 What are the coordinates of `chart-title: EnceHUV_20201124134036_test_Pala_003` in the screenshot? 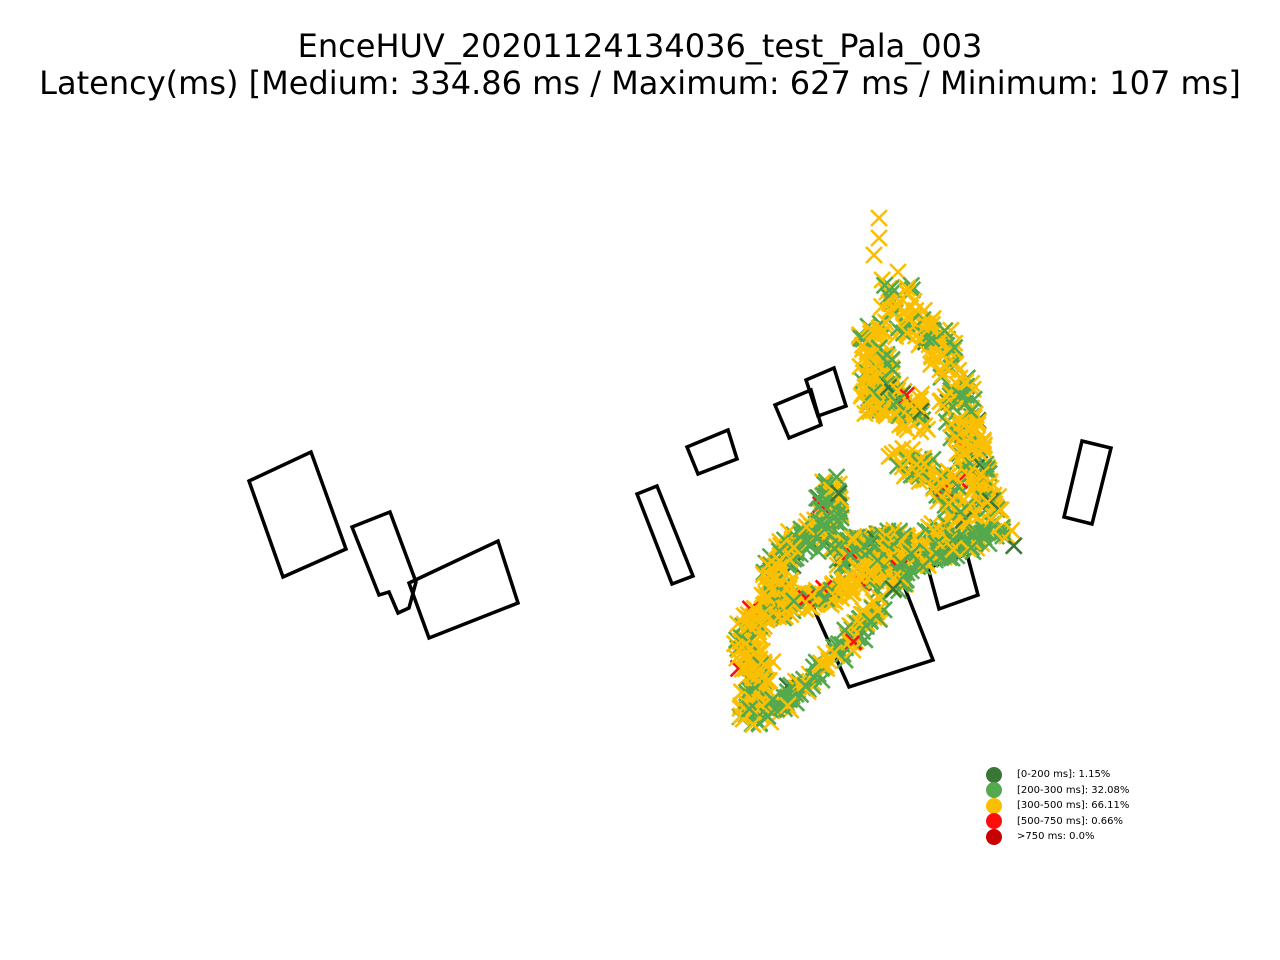 It's located at (640, 46).